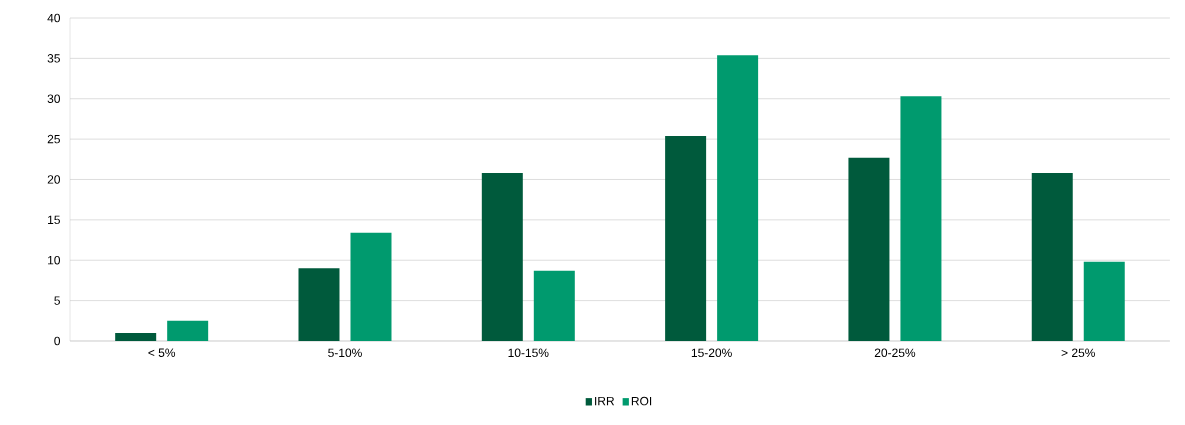  What do you see at coordinates (605, 401) in the screenshot?
I see `legend-label: IRR` at bounding box center [605, 401].